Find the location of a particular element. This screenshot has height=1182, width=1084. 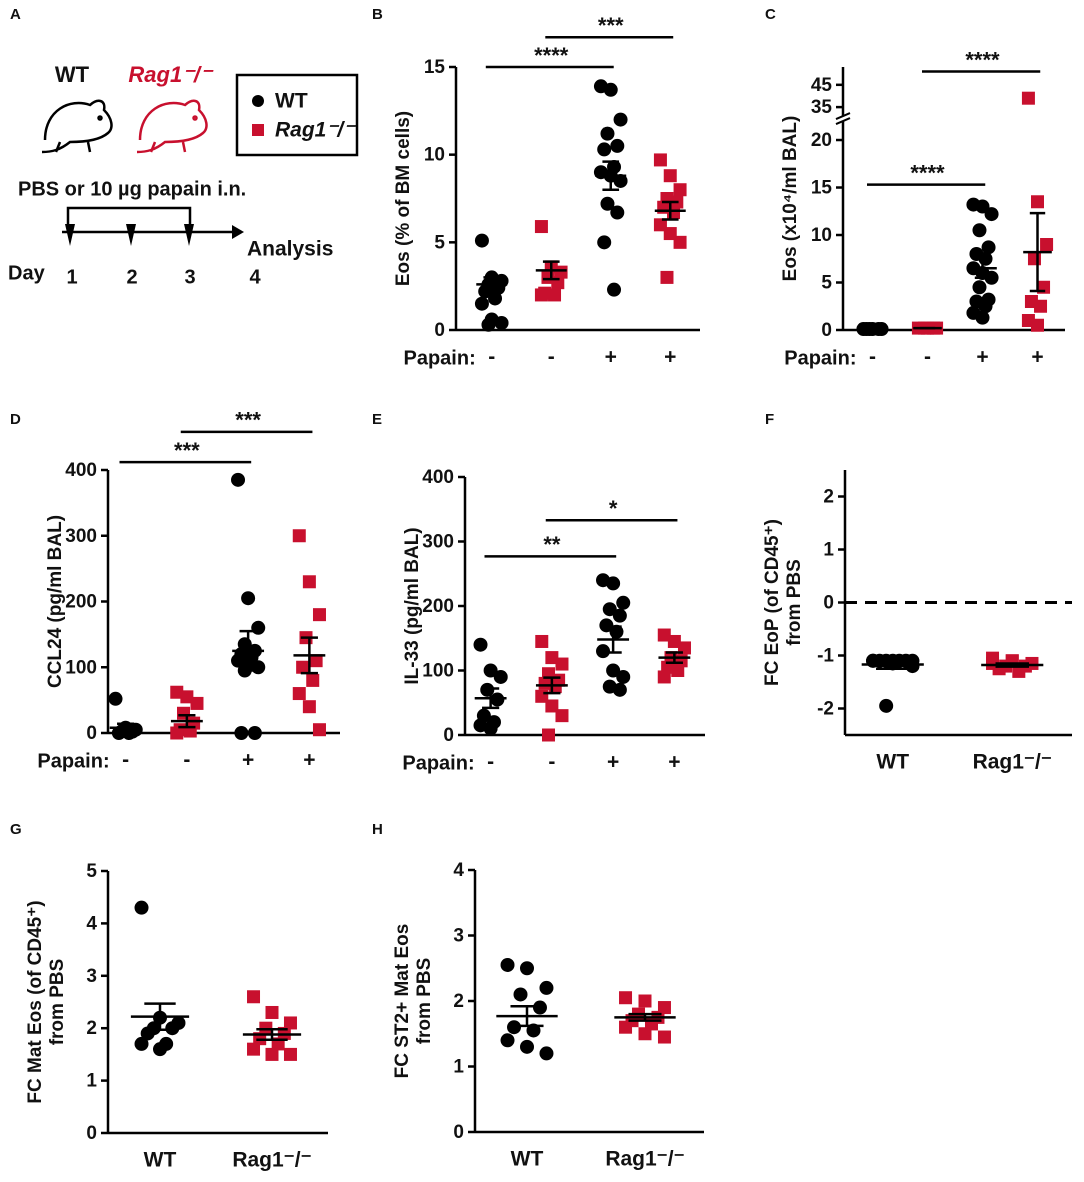

panel-letter: C is located at coordinates (770, 14).